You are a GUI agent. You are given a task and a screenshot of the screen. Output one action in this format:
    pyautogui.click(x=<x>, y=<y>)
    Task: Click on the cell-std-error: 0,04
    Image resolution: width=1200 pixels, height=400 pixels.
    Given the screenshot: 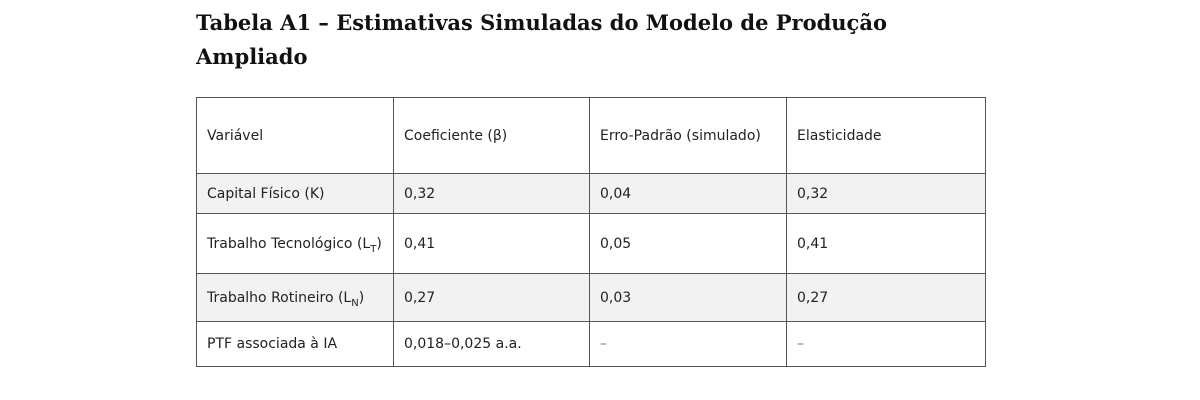 What is the action you would take?
    pyautogui.click(x=688, y=193)
    